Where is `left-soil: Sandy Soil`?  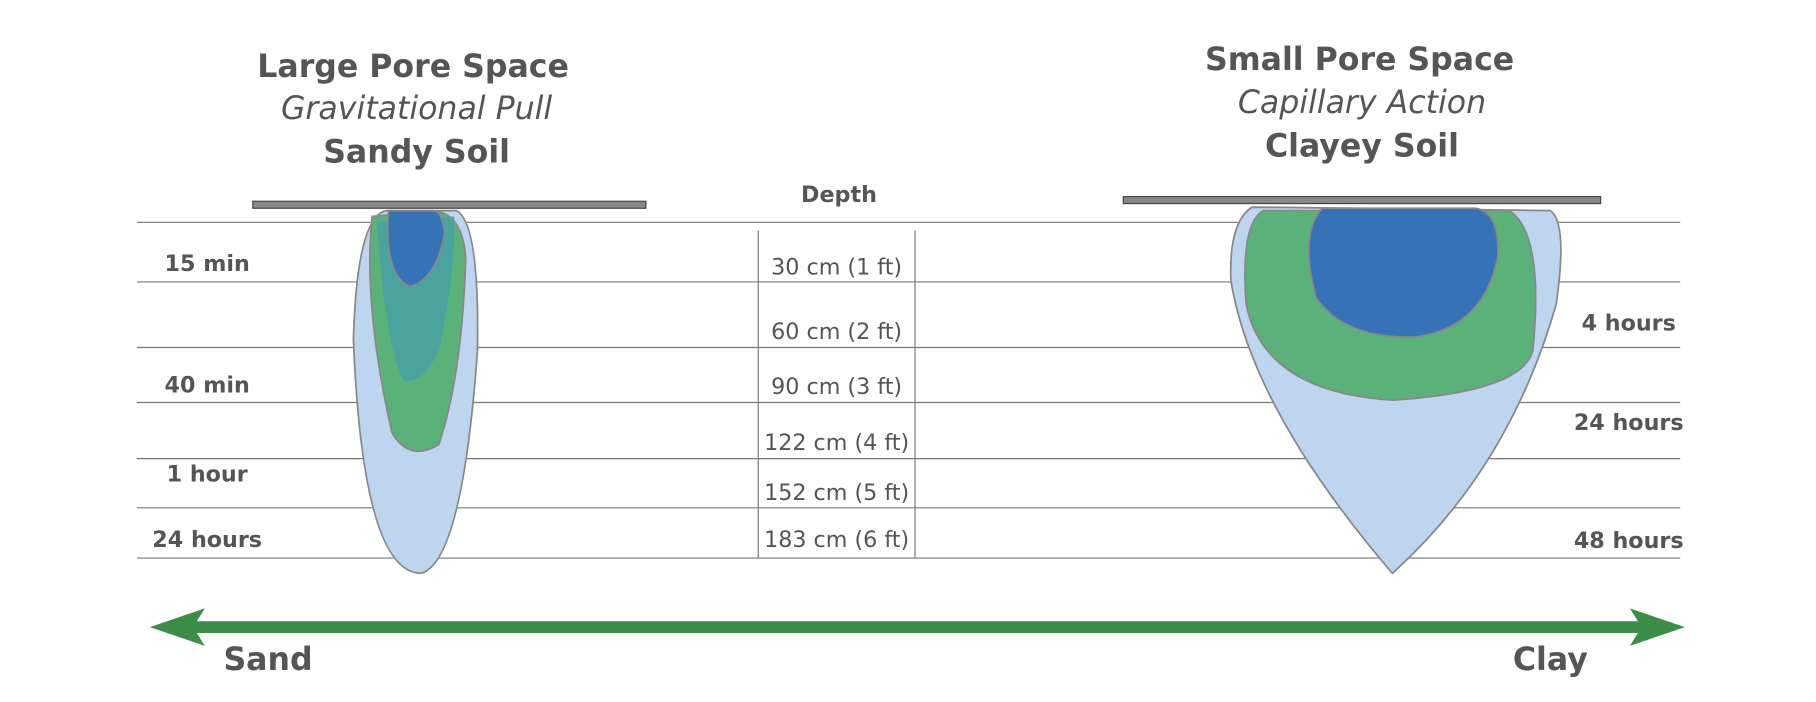
left-soil: Sandy Soil is located at coordinates (416, 152).